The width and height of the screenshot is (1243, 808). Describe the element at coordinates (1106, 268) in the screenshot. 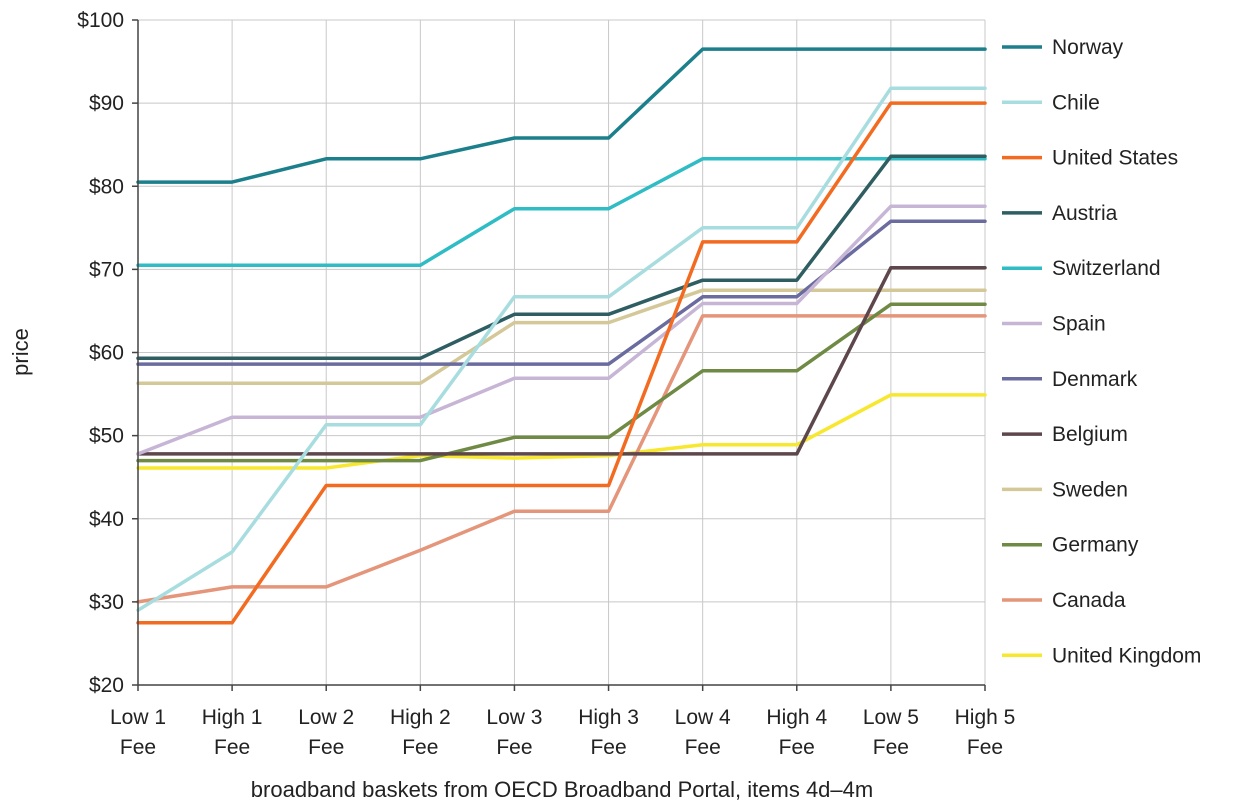

I see `legend-label-switzerland: Switzerland` at that location.